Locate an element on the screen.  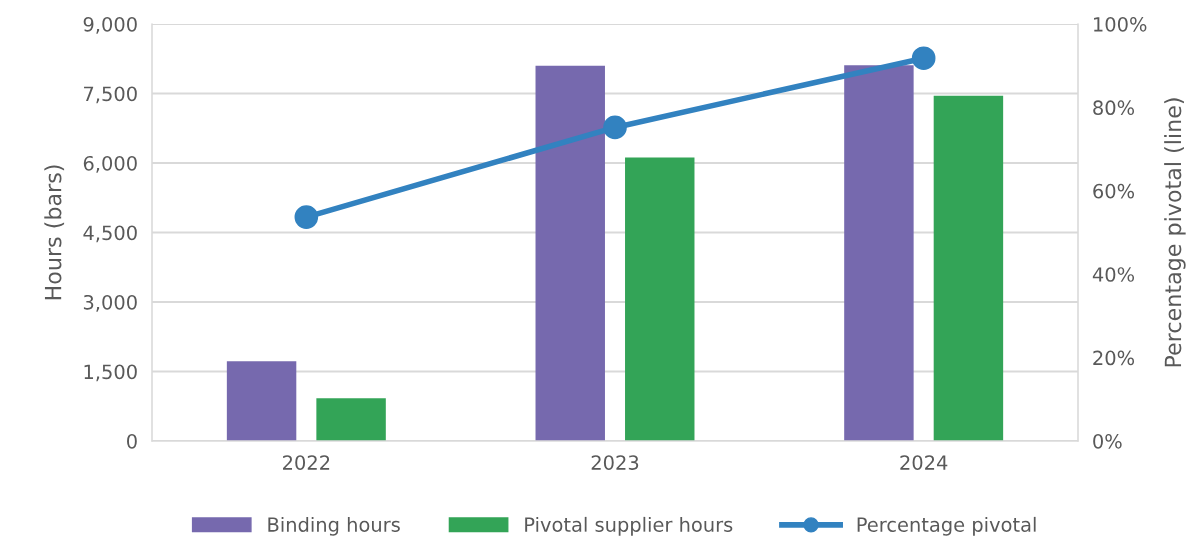
y2-axis-title: Percentage pivotal (line) is located at coordinates (1175, 232).